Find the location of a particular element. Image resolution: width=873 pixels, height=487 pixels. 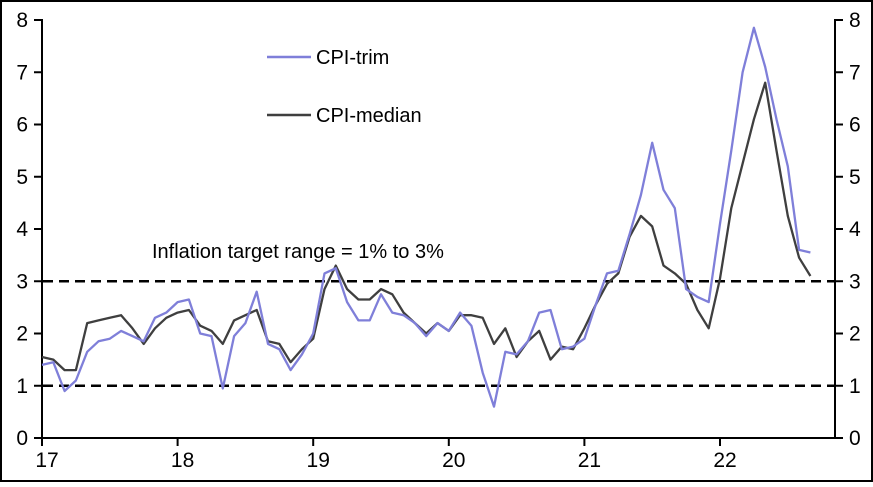

y-tick-label-right: 5 is located at coordinates (855, 177).